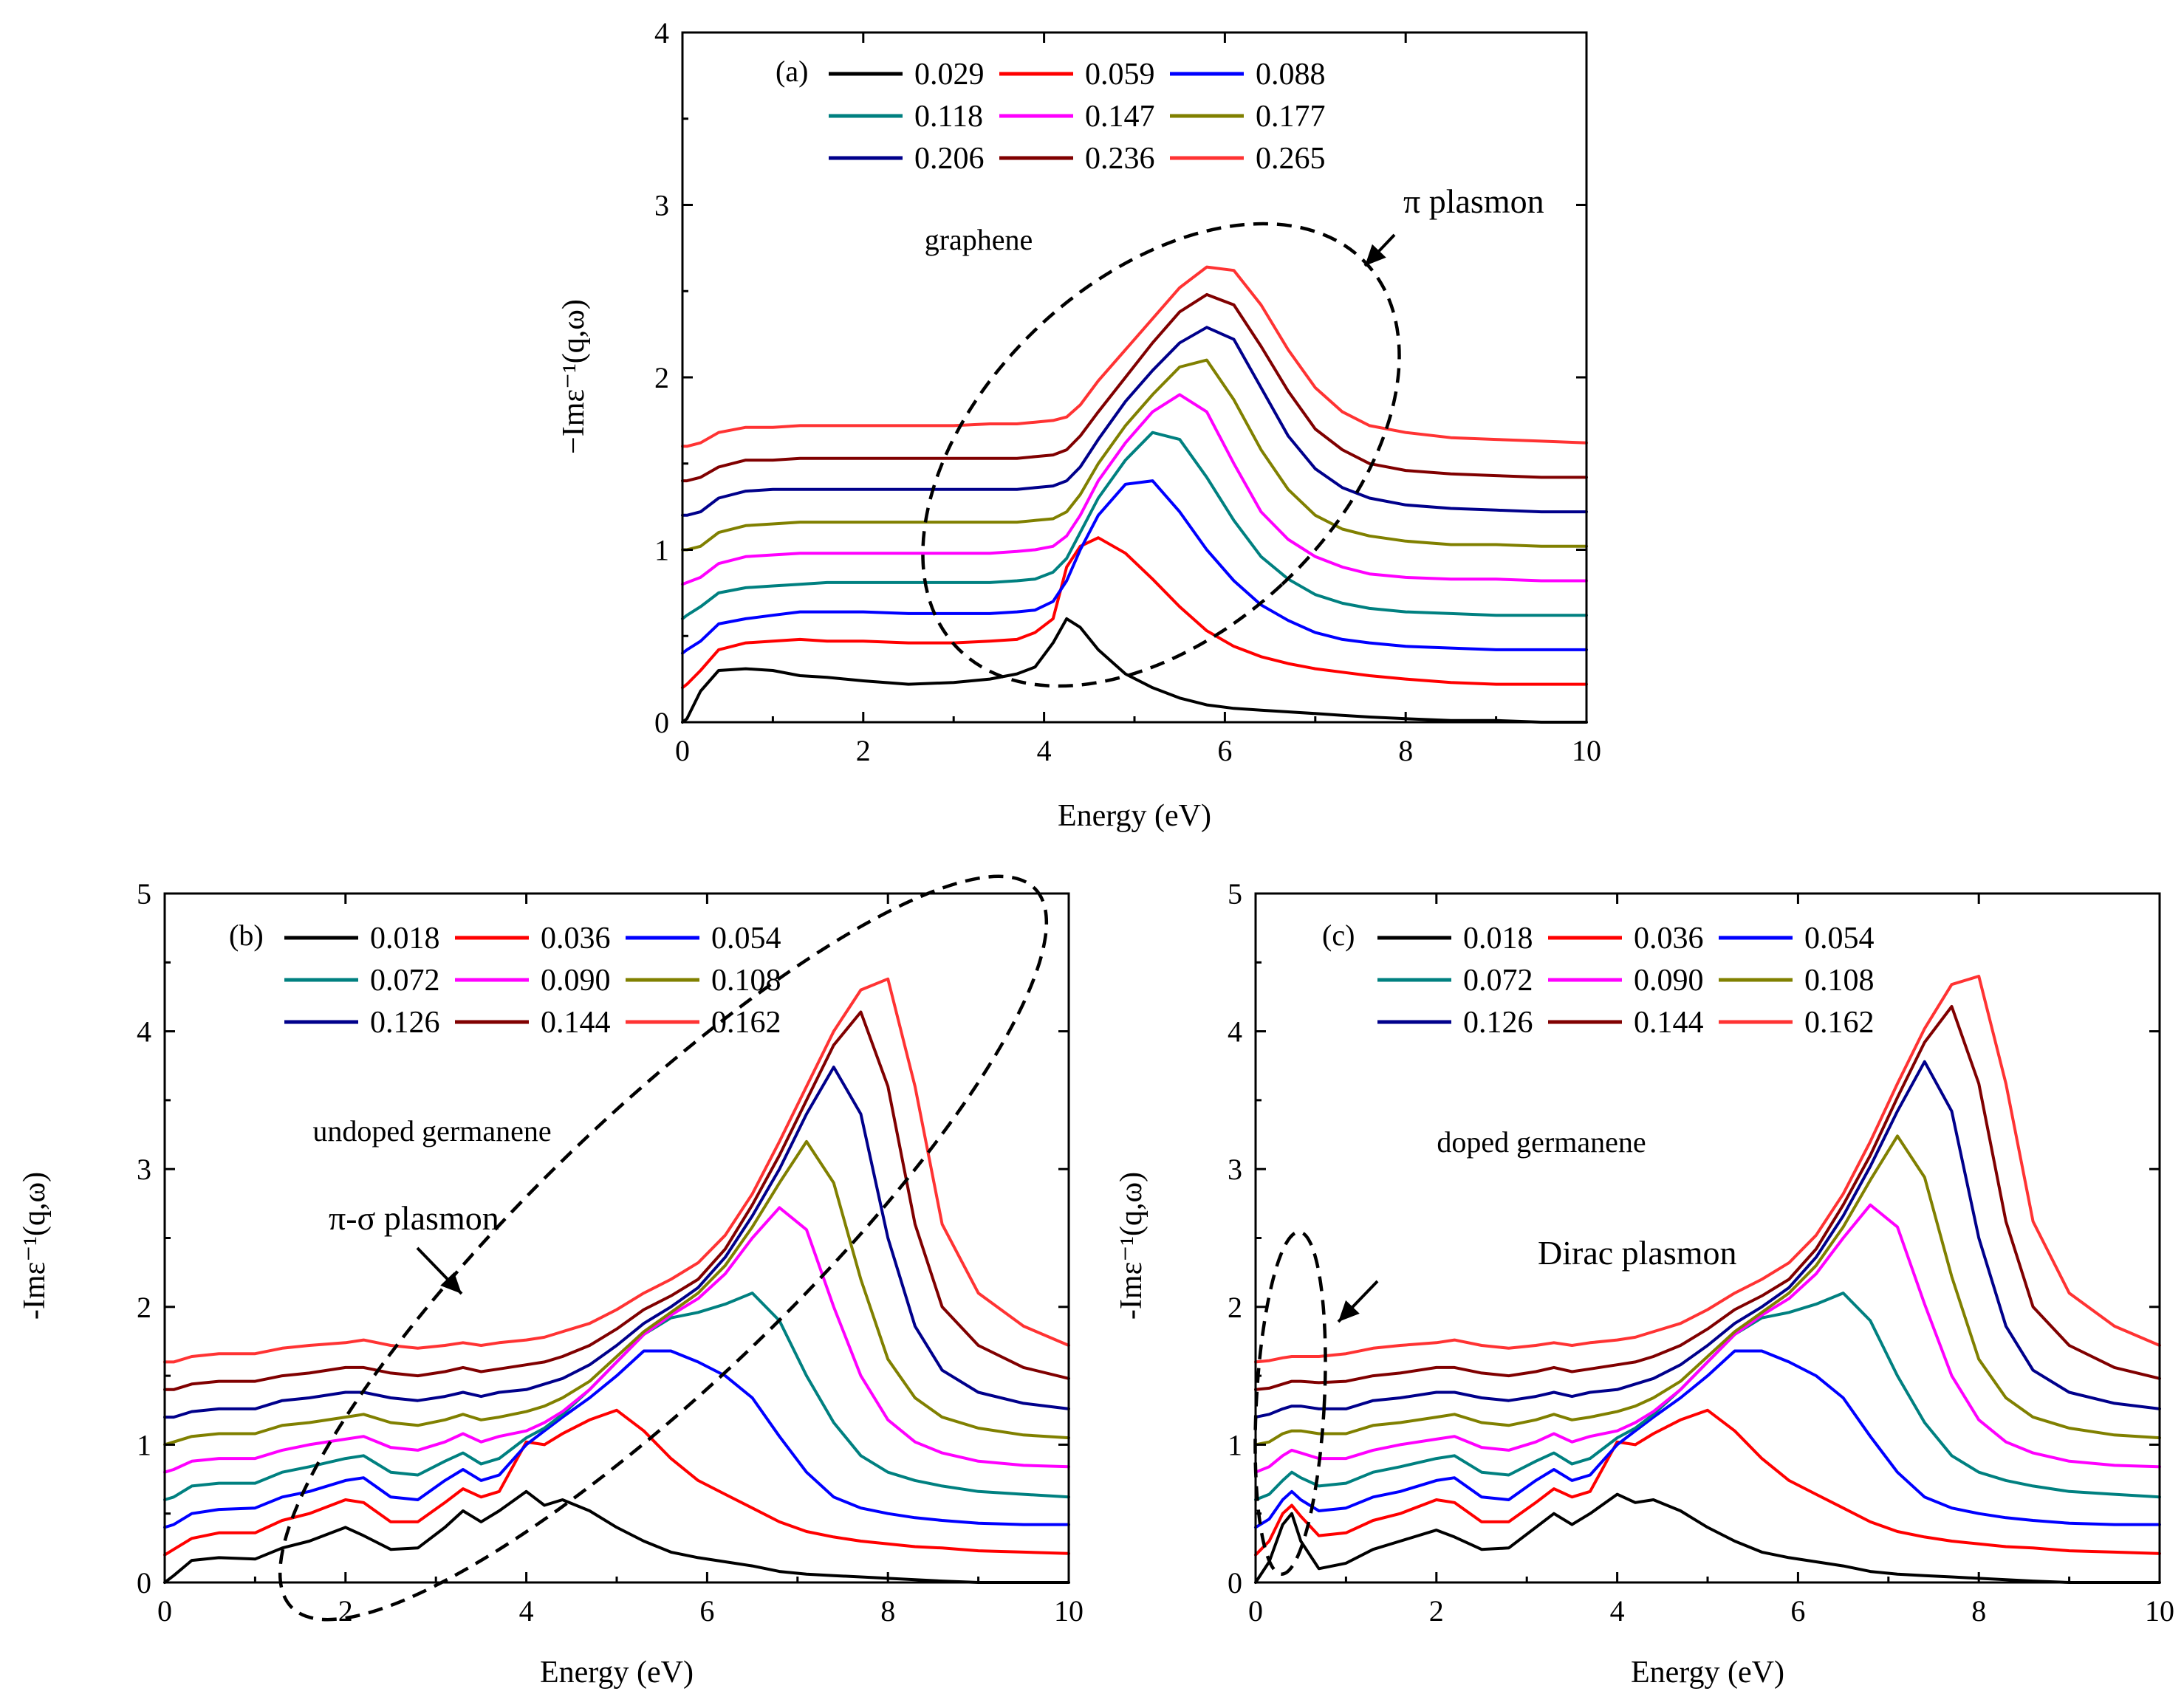 Image resolution: width=2184 pixels, height=1708 pixels. What do you see at coordinates (1291, 117) in the screenshot?
I see `legend-label-0.177: 0.177` at bounding box center [1291, 117].